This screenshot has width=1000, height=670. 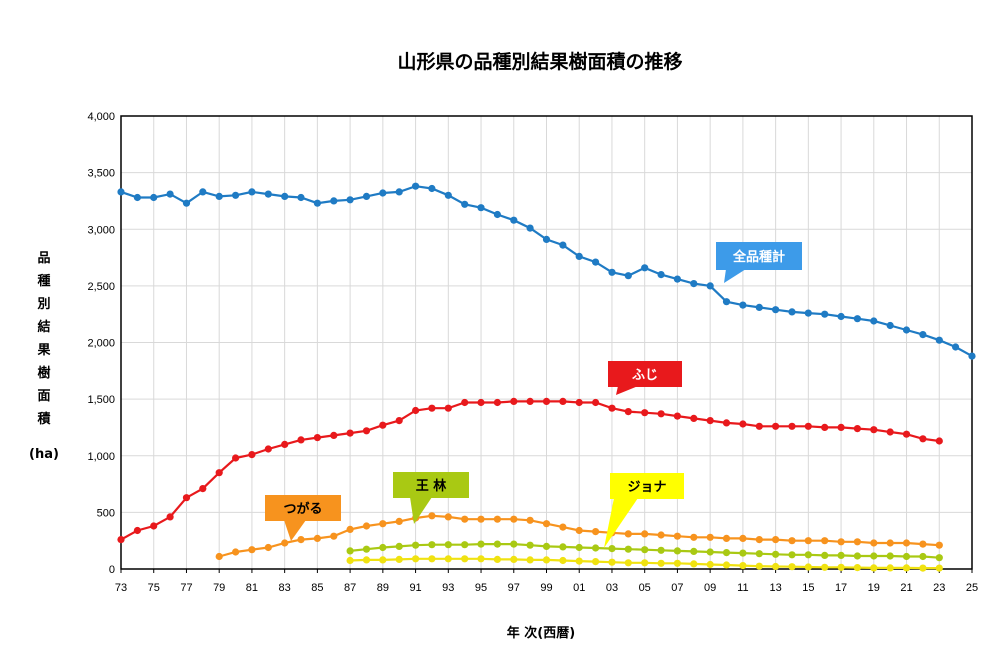 What do you see at coordinates (775, 588) in the screenshot?
I see `x-tick-label: 13` at bounding box center [775, 588].